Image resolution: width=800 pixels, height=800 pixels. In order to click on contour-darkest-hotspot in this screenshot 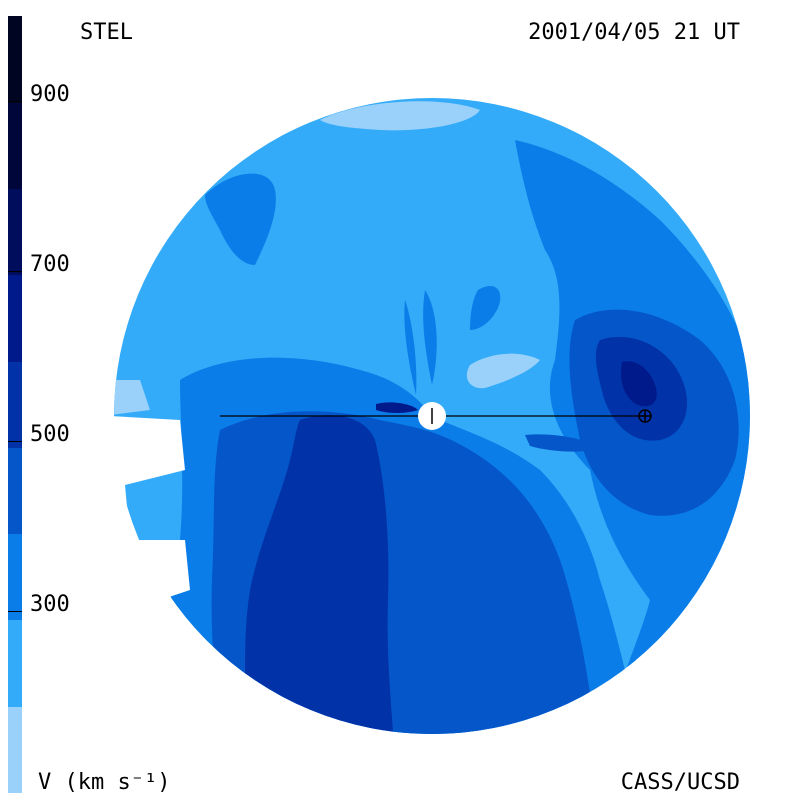, I will do `click(638, 384)`.